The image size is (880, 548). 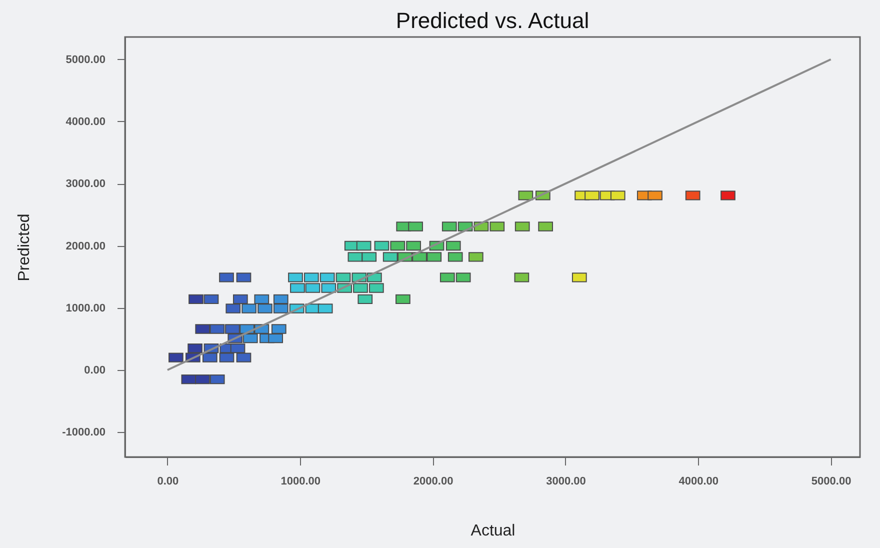 I want to click on y-tick-label: 5000.00, so click(x=86, y=60).